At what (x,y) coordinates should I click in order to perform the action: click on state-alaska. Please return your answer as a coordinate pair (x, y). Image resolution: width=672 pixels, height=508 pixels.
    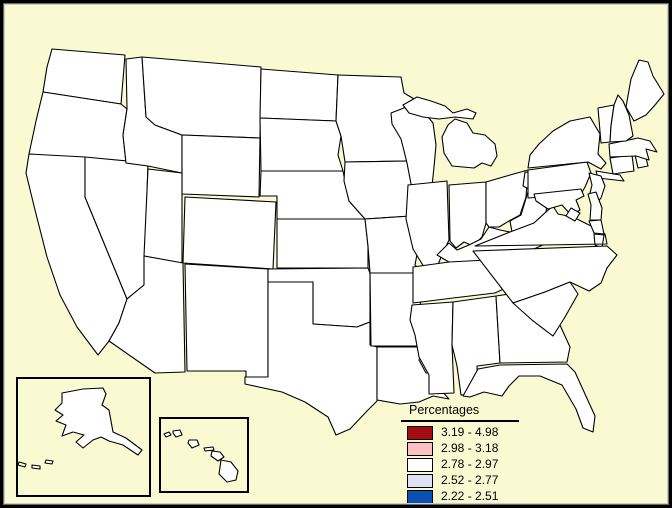
    Looking at the image, I should click on (80, 428).